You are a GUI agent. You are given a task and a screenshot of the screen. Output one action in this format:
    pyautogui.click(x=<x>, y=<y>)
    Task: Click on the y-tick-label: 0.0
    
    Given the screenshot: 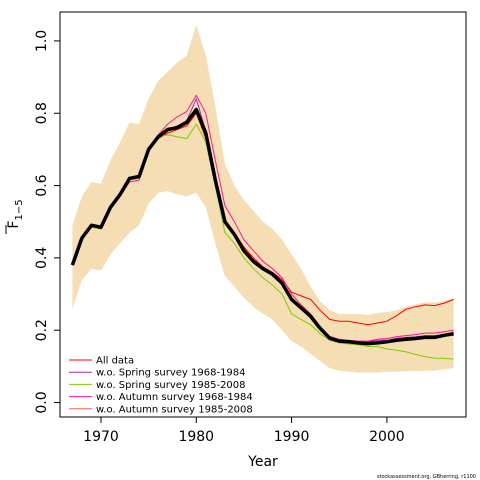 What is the action you would take?
    pyautogui.click(x=42, y=402)
    